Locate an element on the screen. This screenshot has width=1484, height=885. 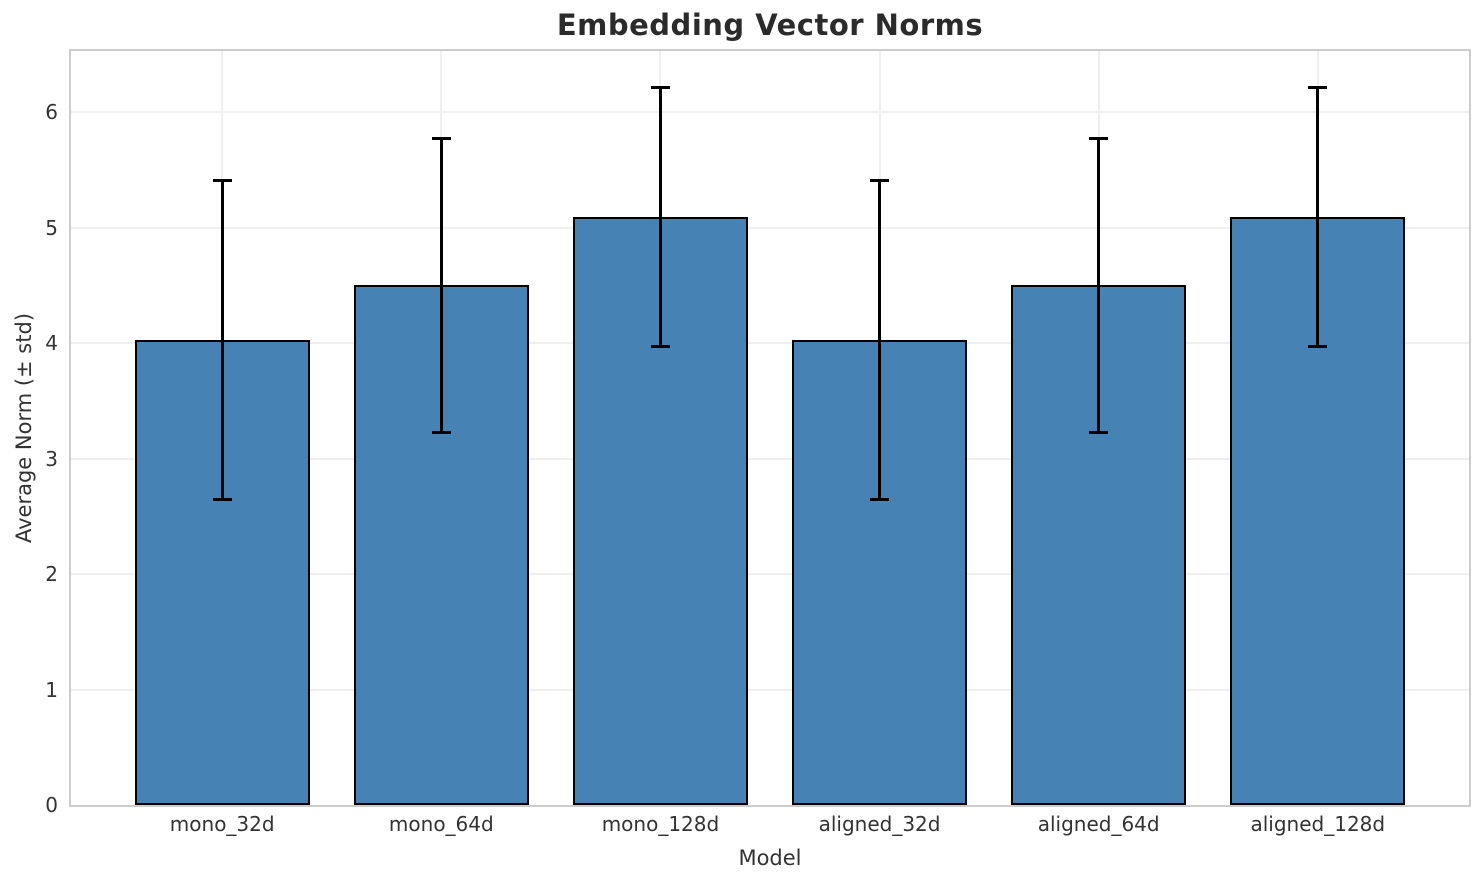
y-tick-label: 2 is located at coordinates (51, 574).